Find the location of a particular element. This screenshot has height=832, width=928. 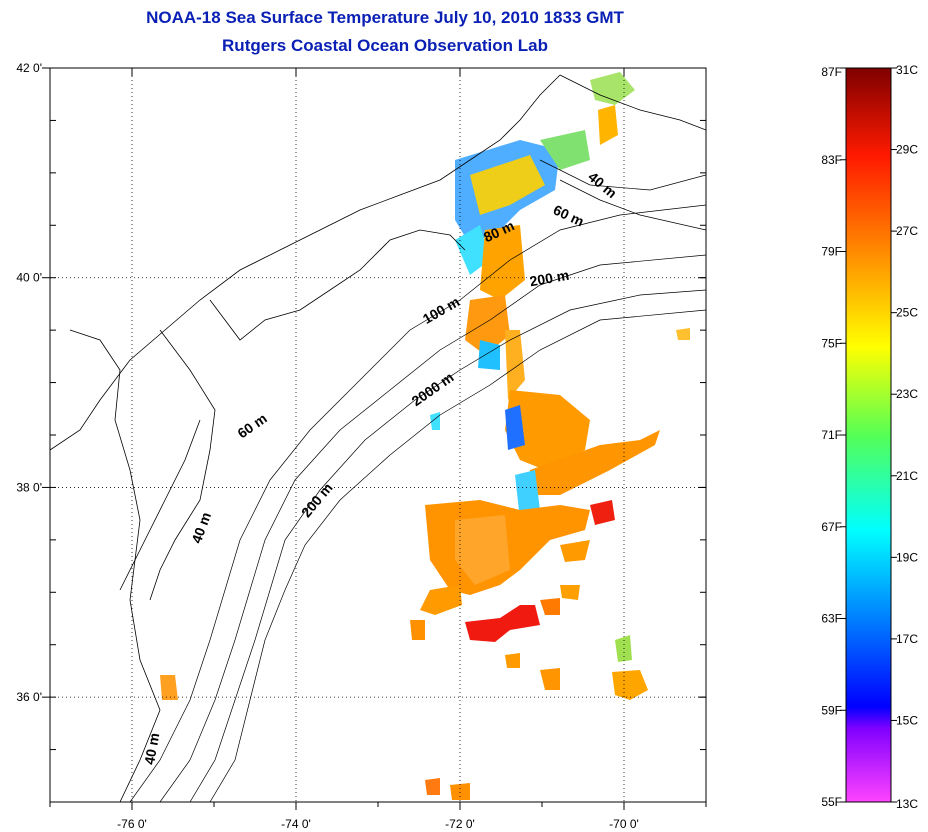

colorbar-label-c: 15C is located at coordinates (907, 720).